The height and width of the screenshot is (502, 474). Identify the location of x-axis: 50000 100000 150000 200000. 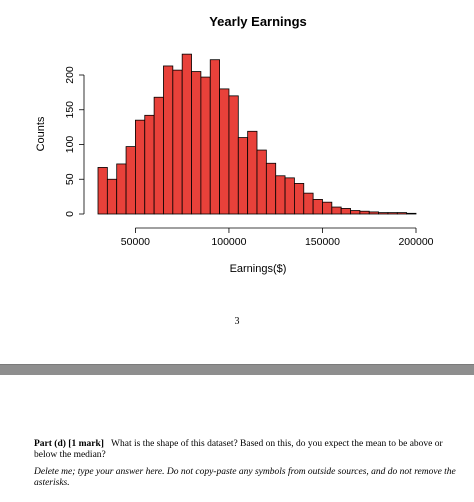
(277, 237).